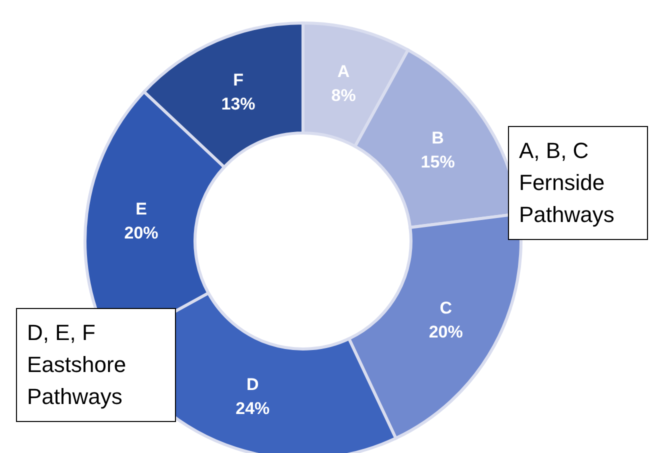  What do you see at coordinates (343, 72) in the screenshot?
I see `slice-label: A` at bounding box center [343, 72].